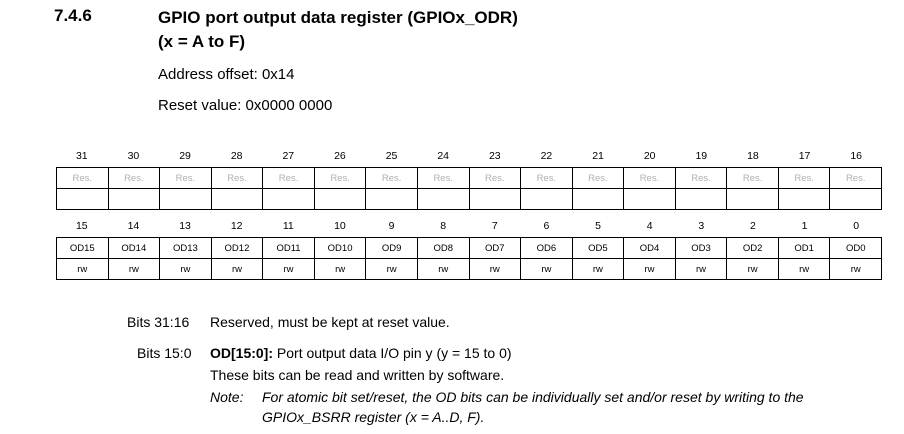 This screenshot has width=904, height=434. Describe the element at coordinates (81, 226) in the screenshot. I see `lower-bit-number: 15` at that location.